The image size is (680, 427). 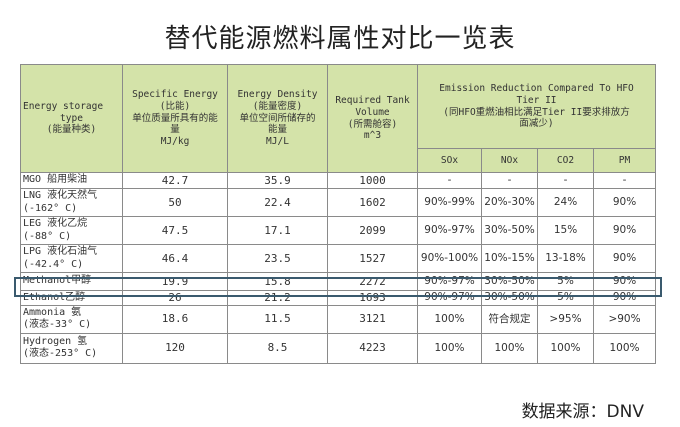 I want to click on specific-energy-cell: 50, so click(x=175, y=202).